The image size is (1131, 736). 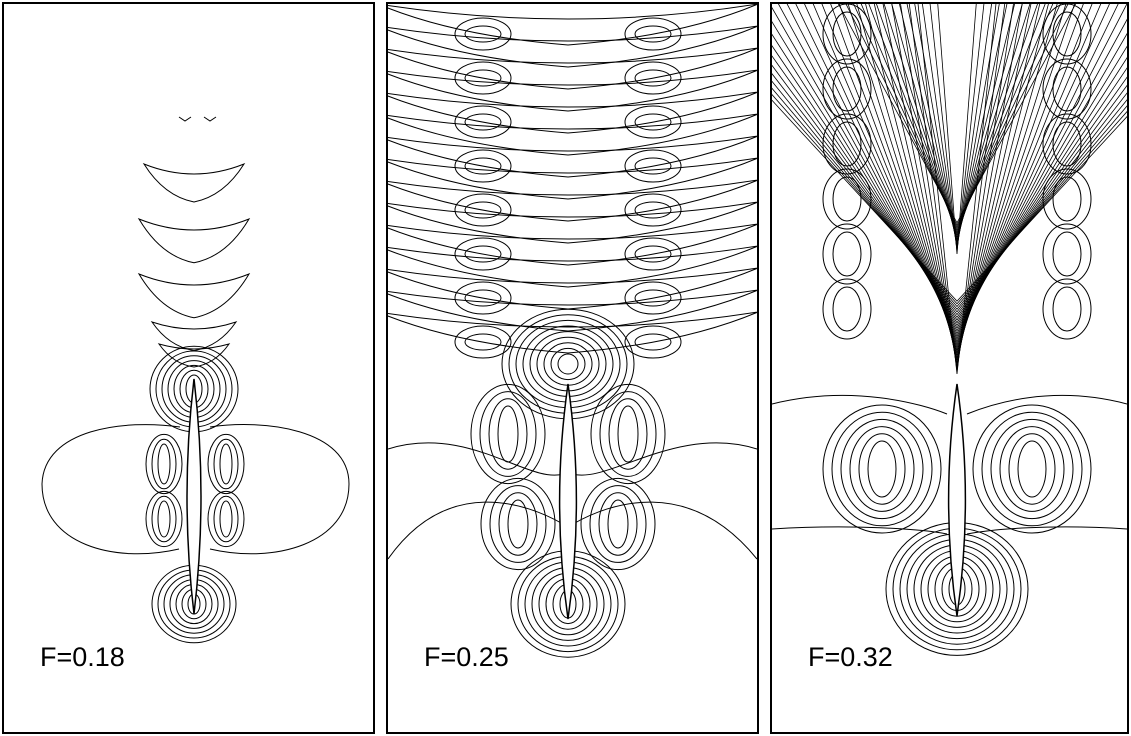 I want to click on froude-label: F=0.18, so click(x=82, y=657).